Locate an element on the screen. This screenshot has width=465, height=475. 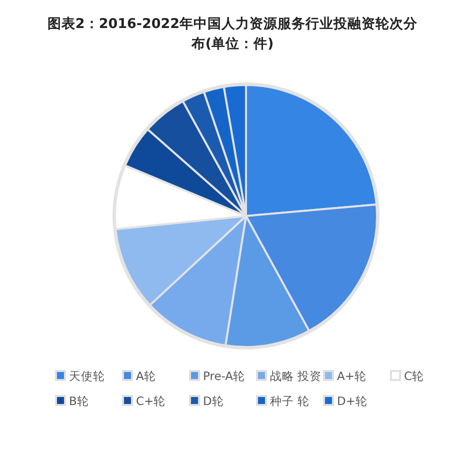
chart-title: 图表2：2016-2022年中国人力资源服务行业投融资轮次分布(单位：件) is located at coordinates (233, 34).